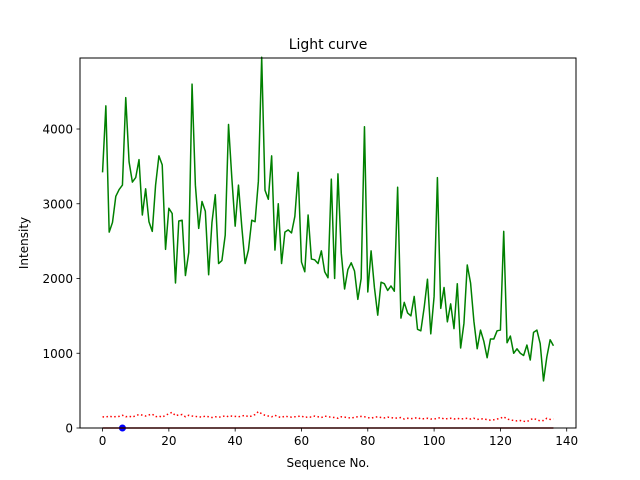  Describe the element at coordinates (235, 441) in the screenshot. I see `x-tick-label: 40` at that location.